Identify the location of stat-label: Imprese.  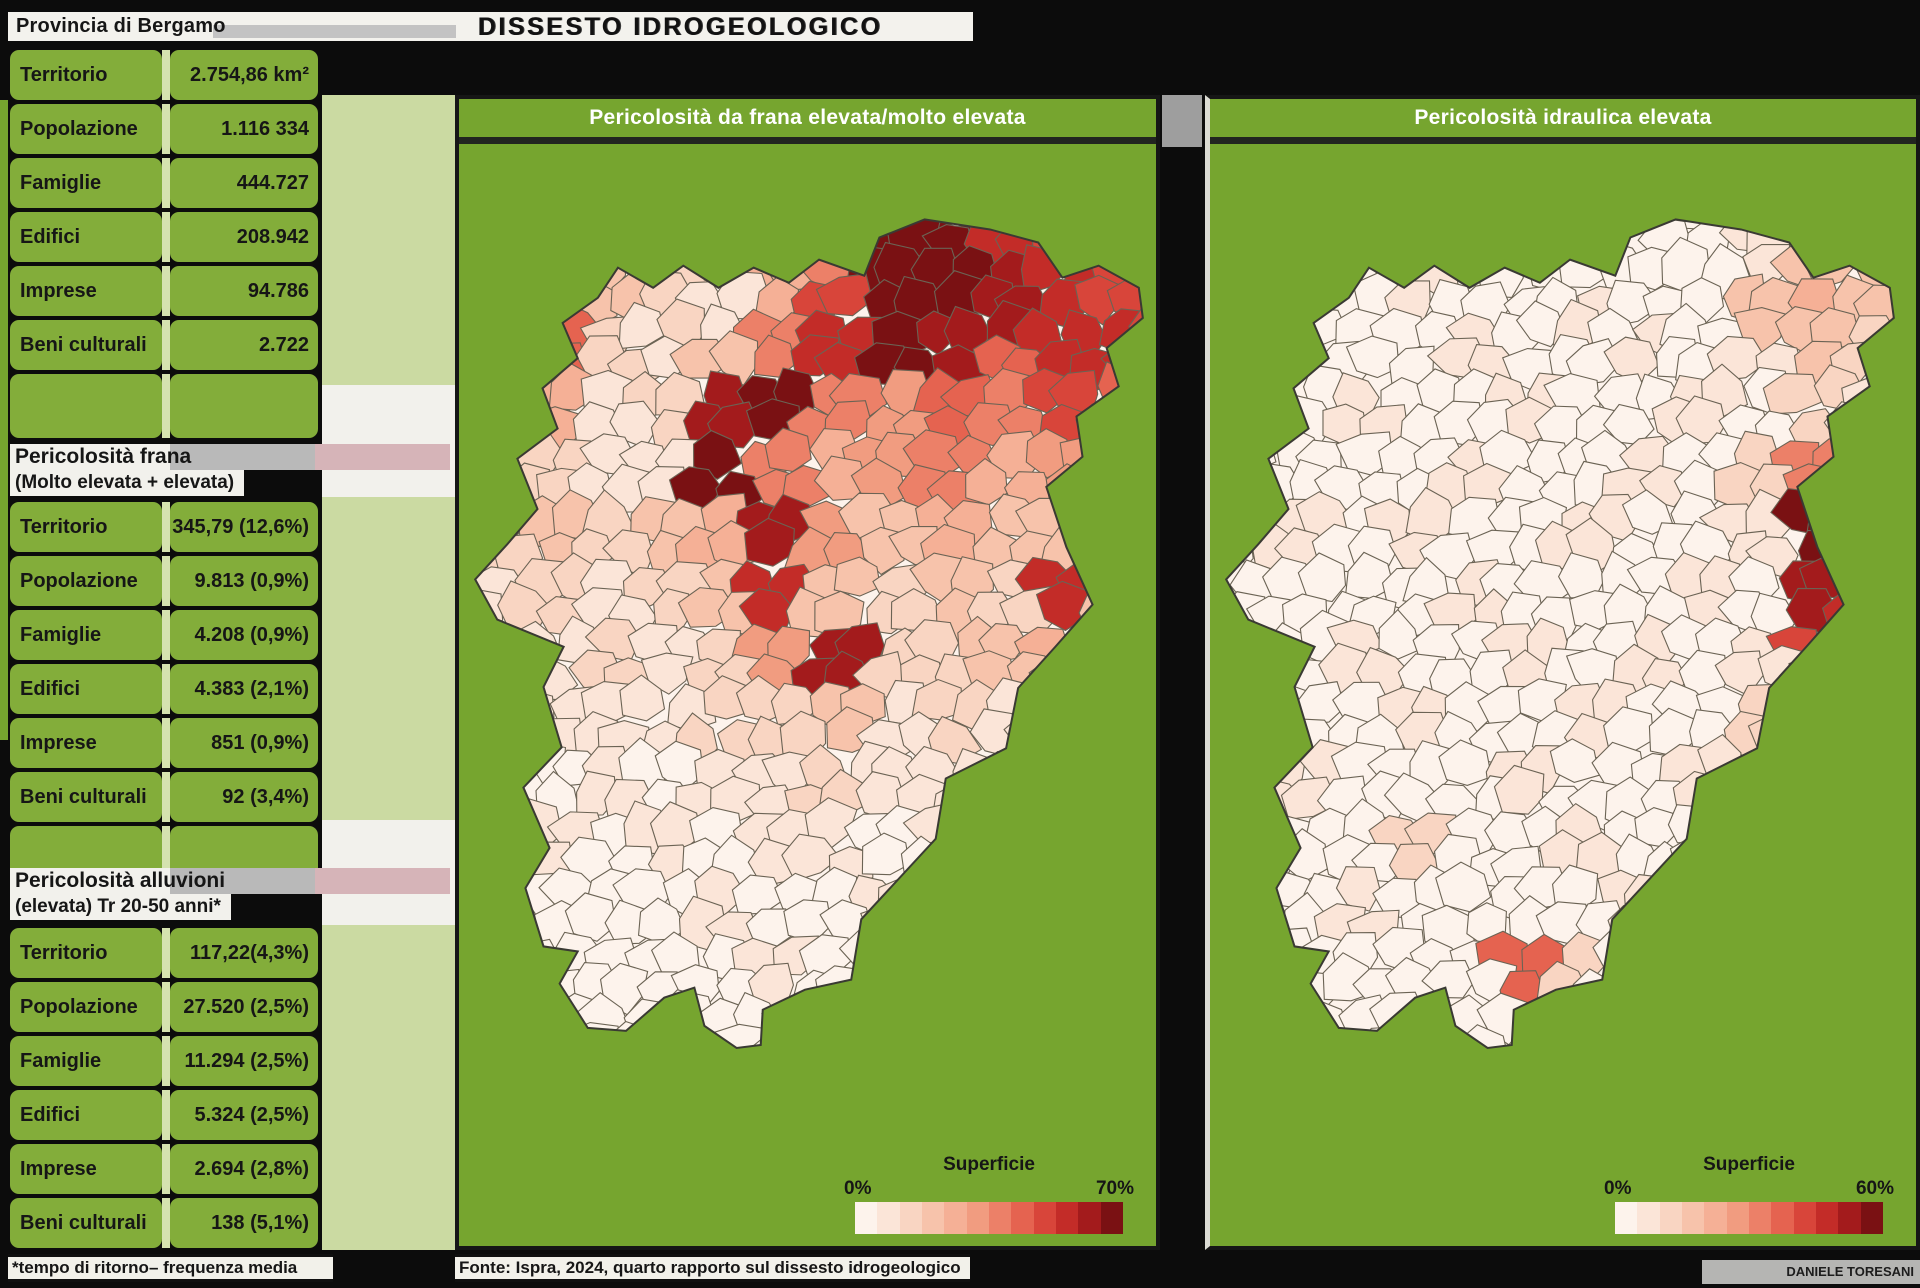
(86, 743).